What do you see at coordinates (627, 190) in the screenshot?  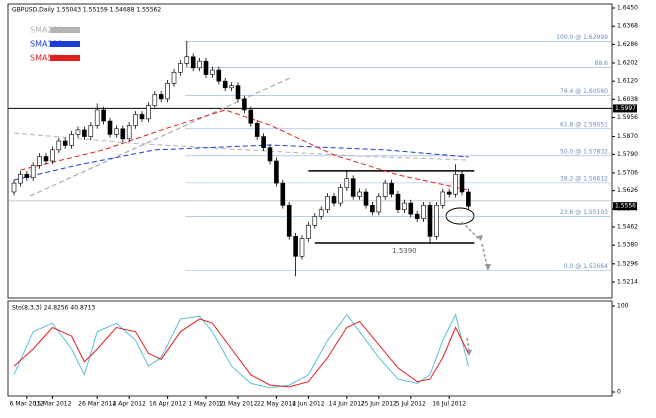 I see `y-tick-label: 1.5626` at bounding box center [627, 190].